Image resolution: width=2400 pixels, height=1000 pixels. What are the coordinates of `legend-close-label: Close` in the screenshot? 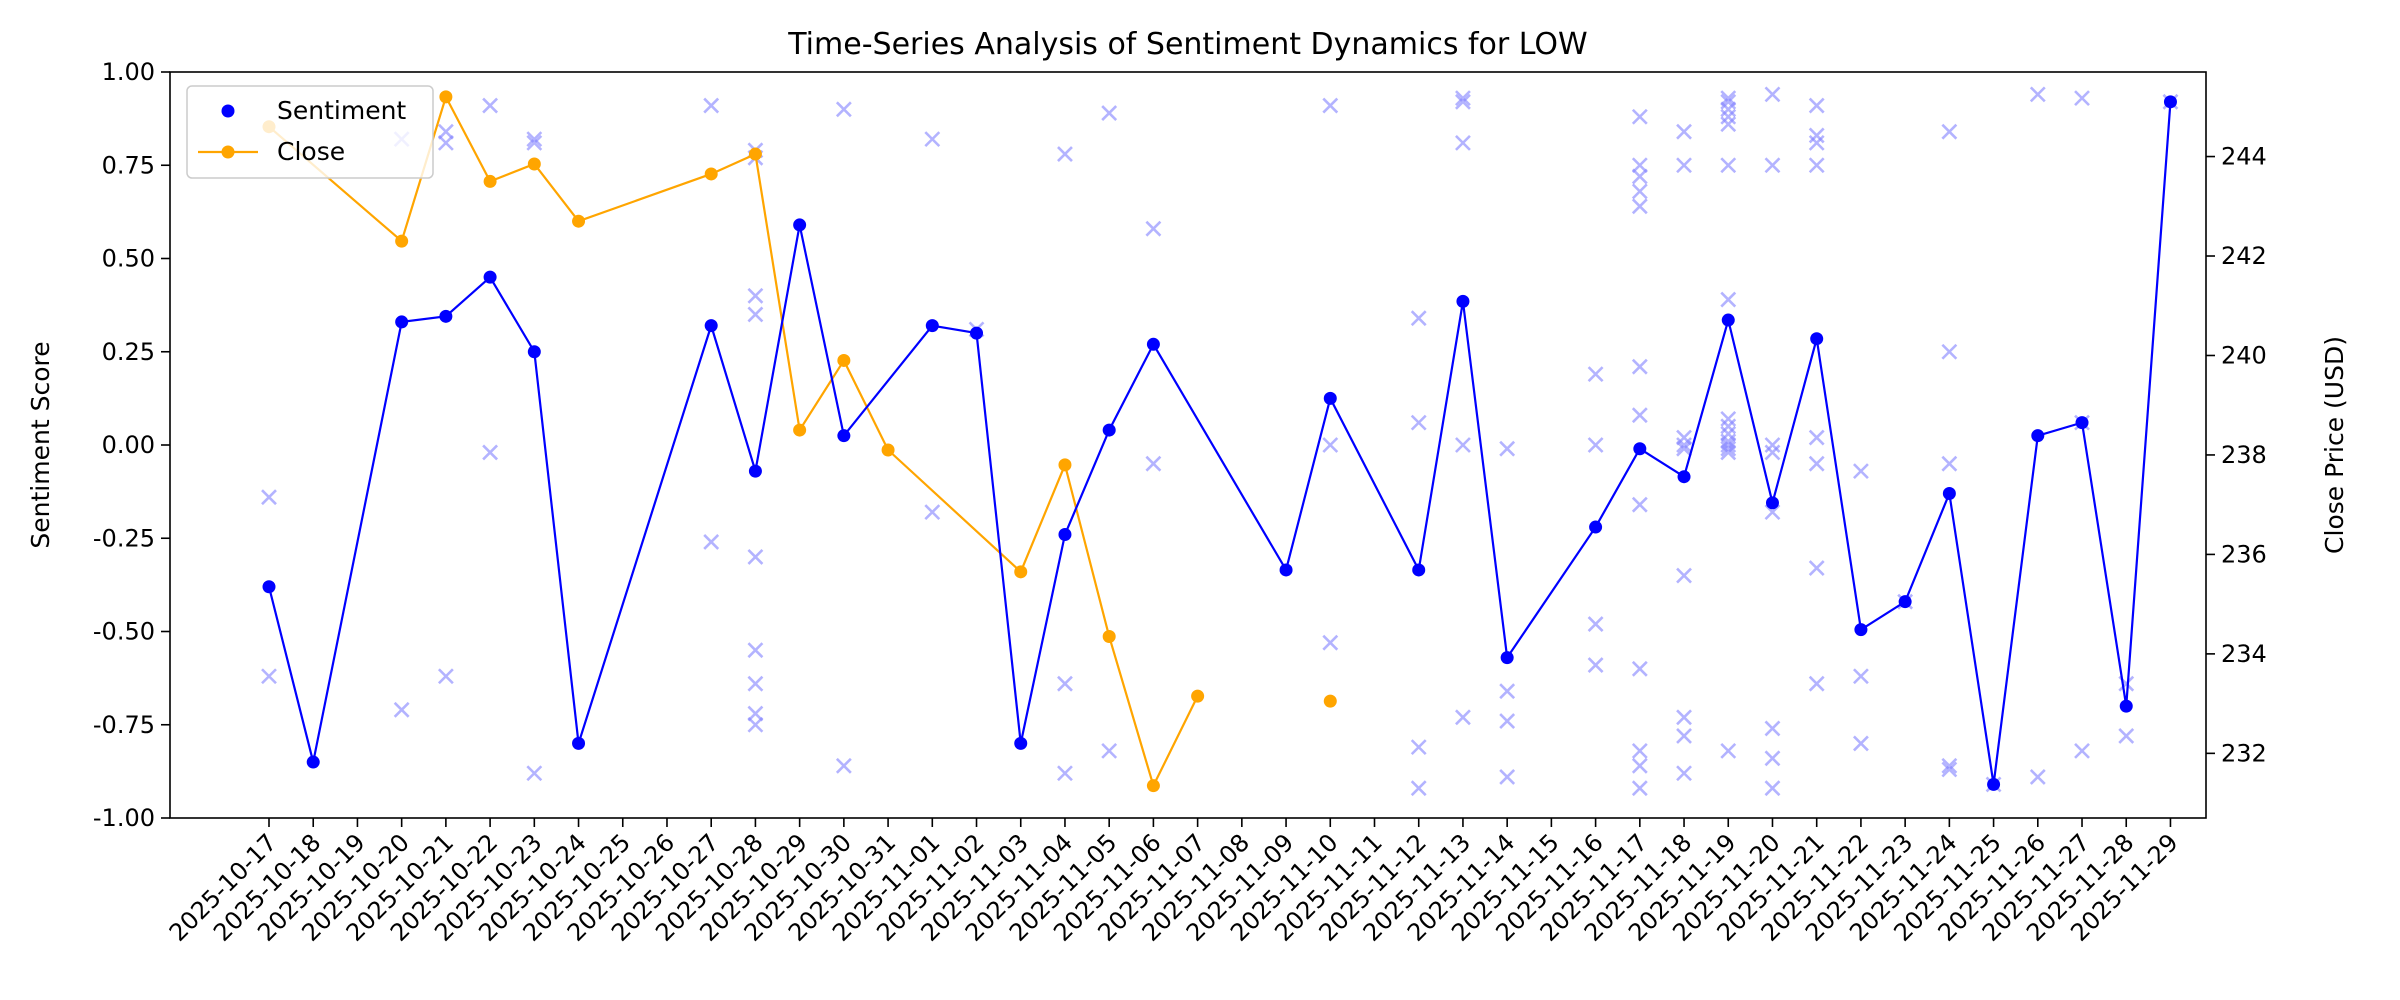 It's located at (311, 151).